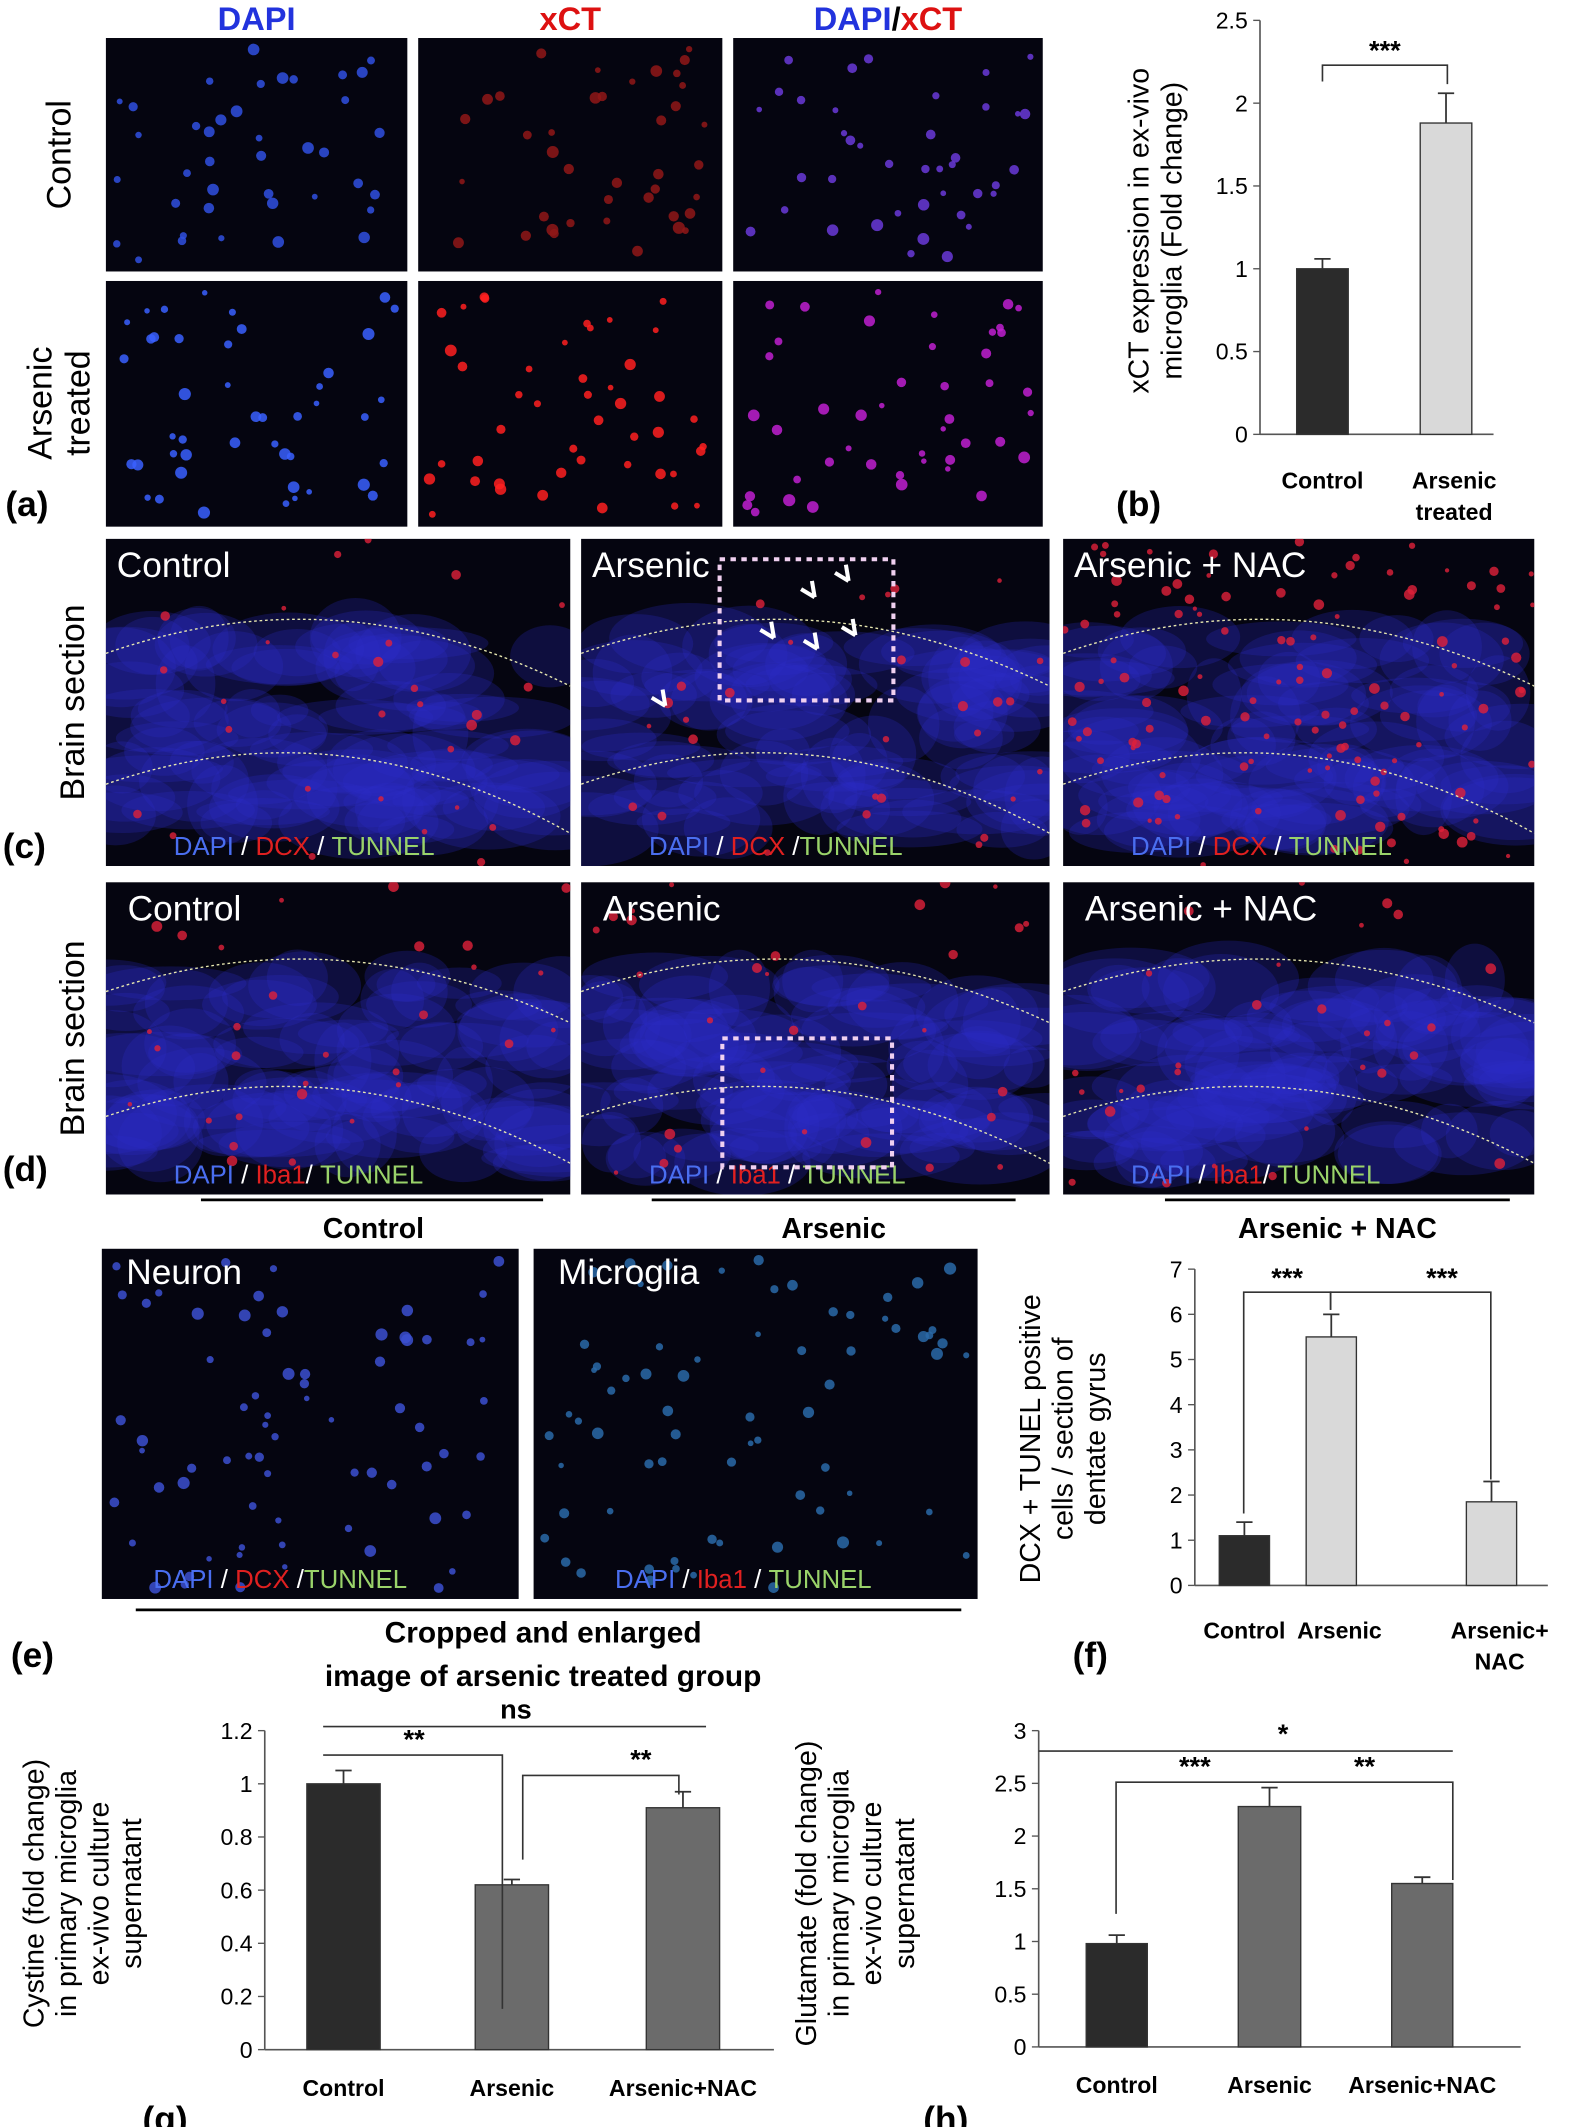  What do you see at coordinates (1020, 2047) in the screenshot?
I see `y-tick-label: 0` at bounding box center [1020, 2047].